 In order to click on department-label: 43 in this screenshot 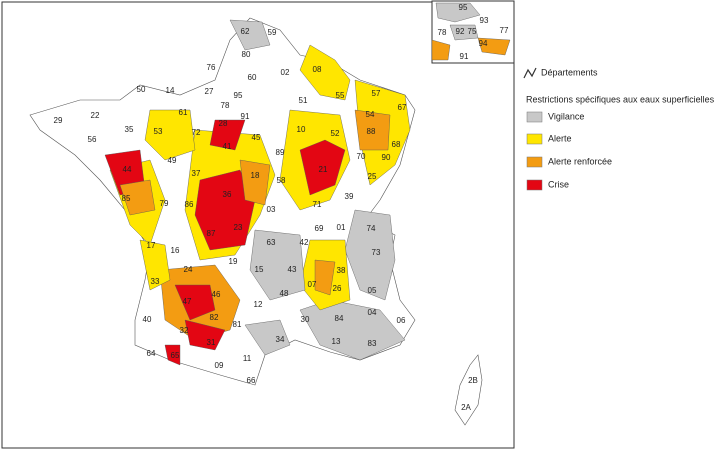, I will do `click(292, 269)`.